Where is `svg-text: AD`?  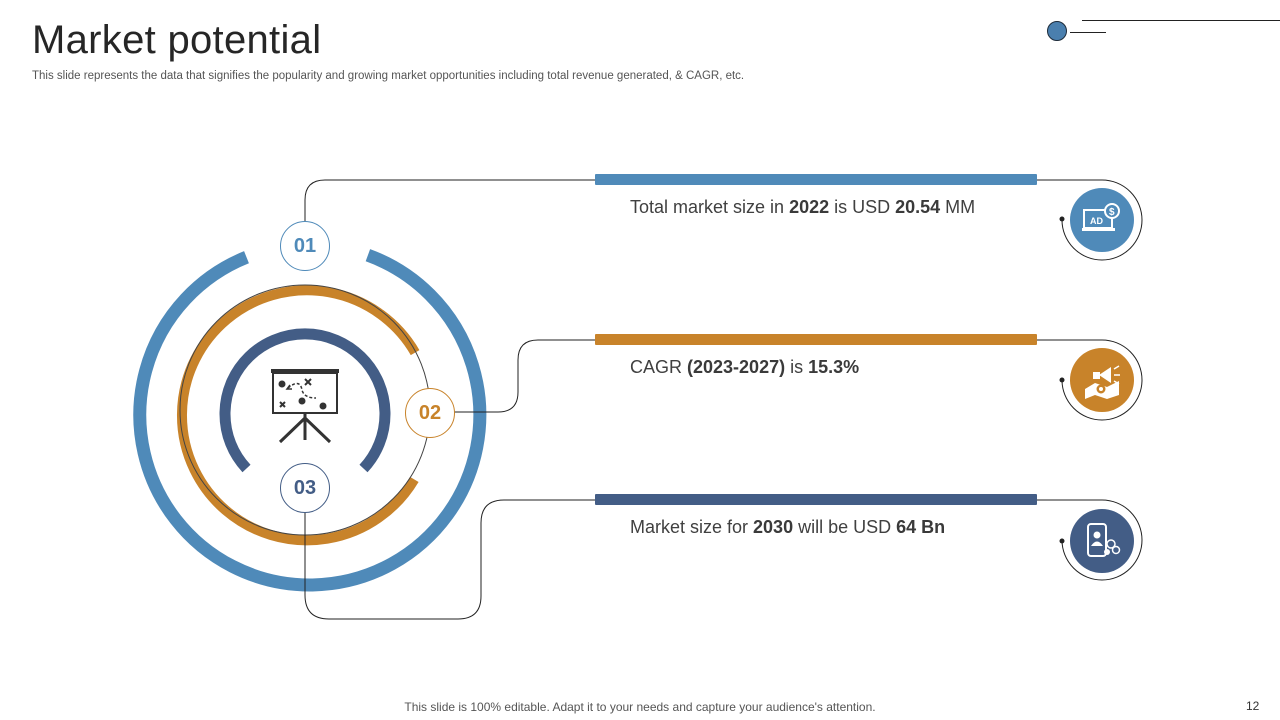 svg-text: AD is located at coordinates (1096, 221).